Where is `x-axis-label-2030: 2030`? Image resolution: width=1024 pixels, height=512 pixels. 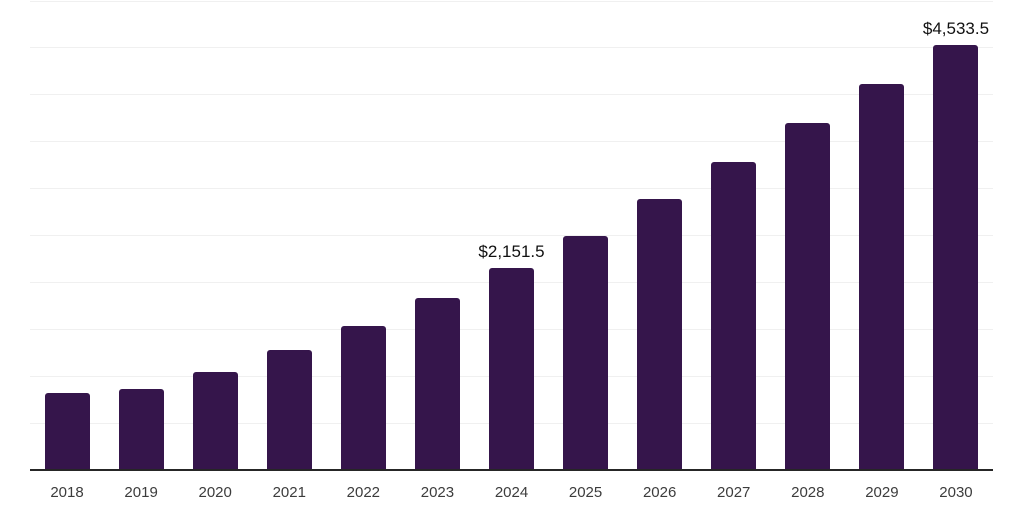
x-axis-label-2030: 2030 is located at coordinates (956, 492).